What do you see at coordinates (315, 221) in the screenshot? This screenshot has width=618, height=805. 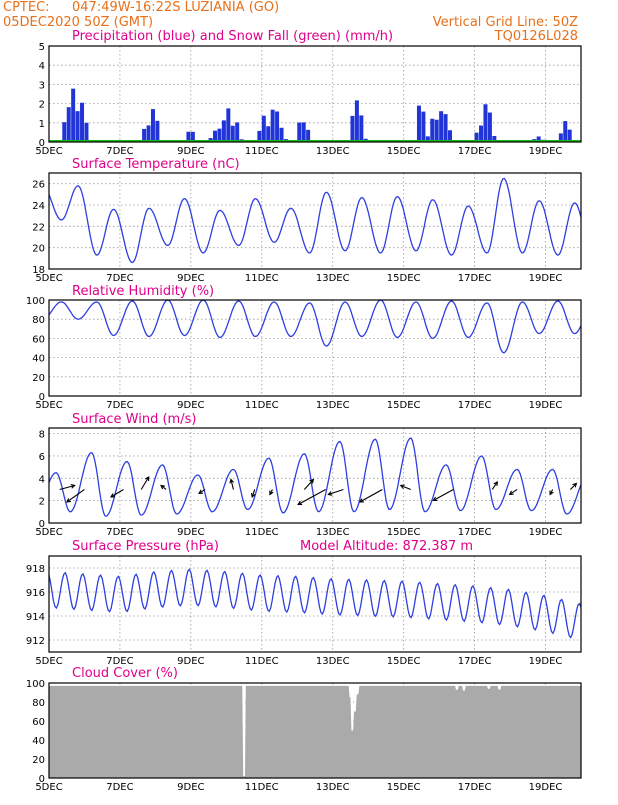 I see `temperature-frame` at bounding box center [315, 221].